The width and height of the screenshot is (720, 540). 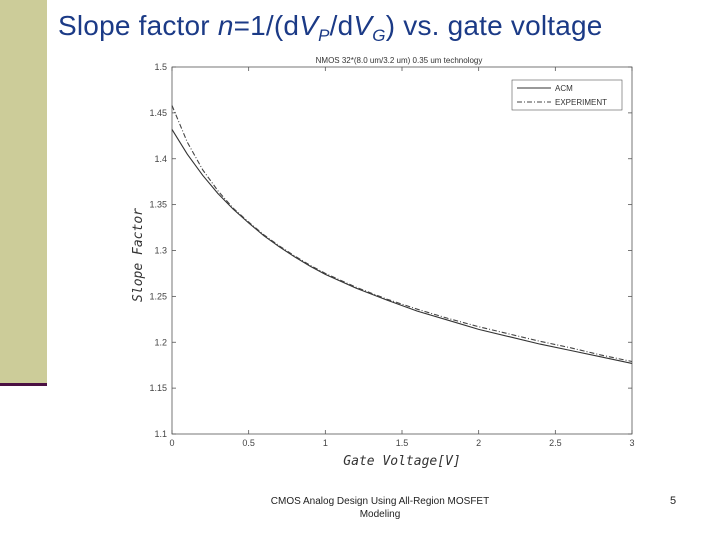 I want to click on x-tick-label: 0, so click(x=171, y=443).